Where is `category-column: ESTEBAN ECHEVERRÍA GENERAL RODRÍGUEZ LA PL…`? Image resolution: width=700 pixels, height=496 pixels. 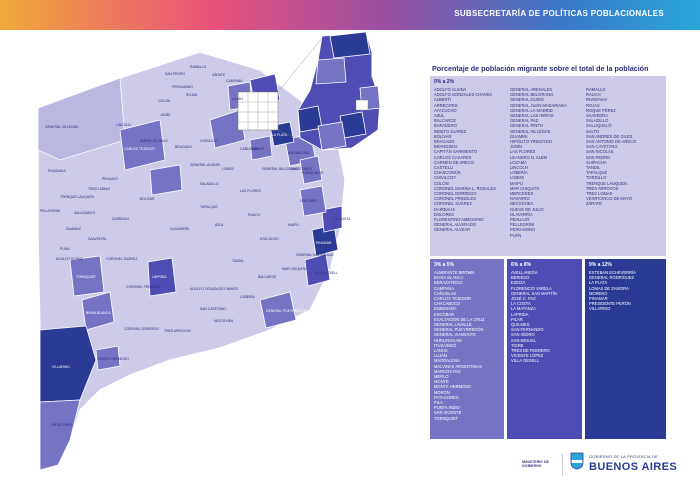 category-column: ESTEBAN ECHEVERRÍA GENERAL RODRÍGUEZ LA PL… is located at coordinates (625, 291).